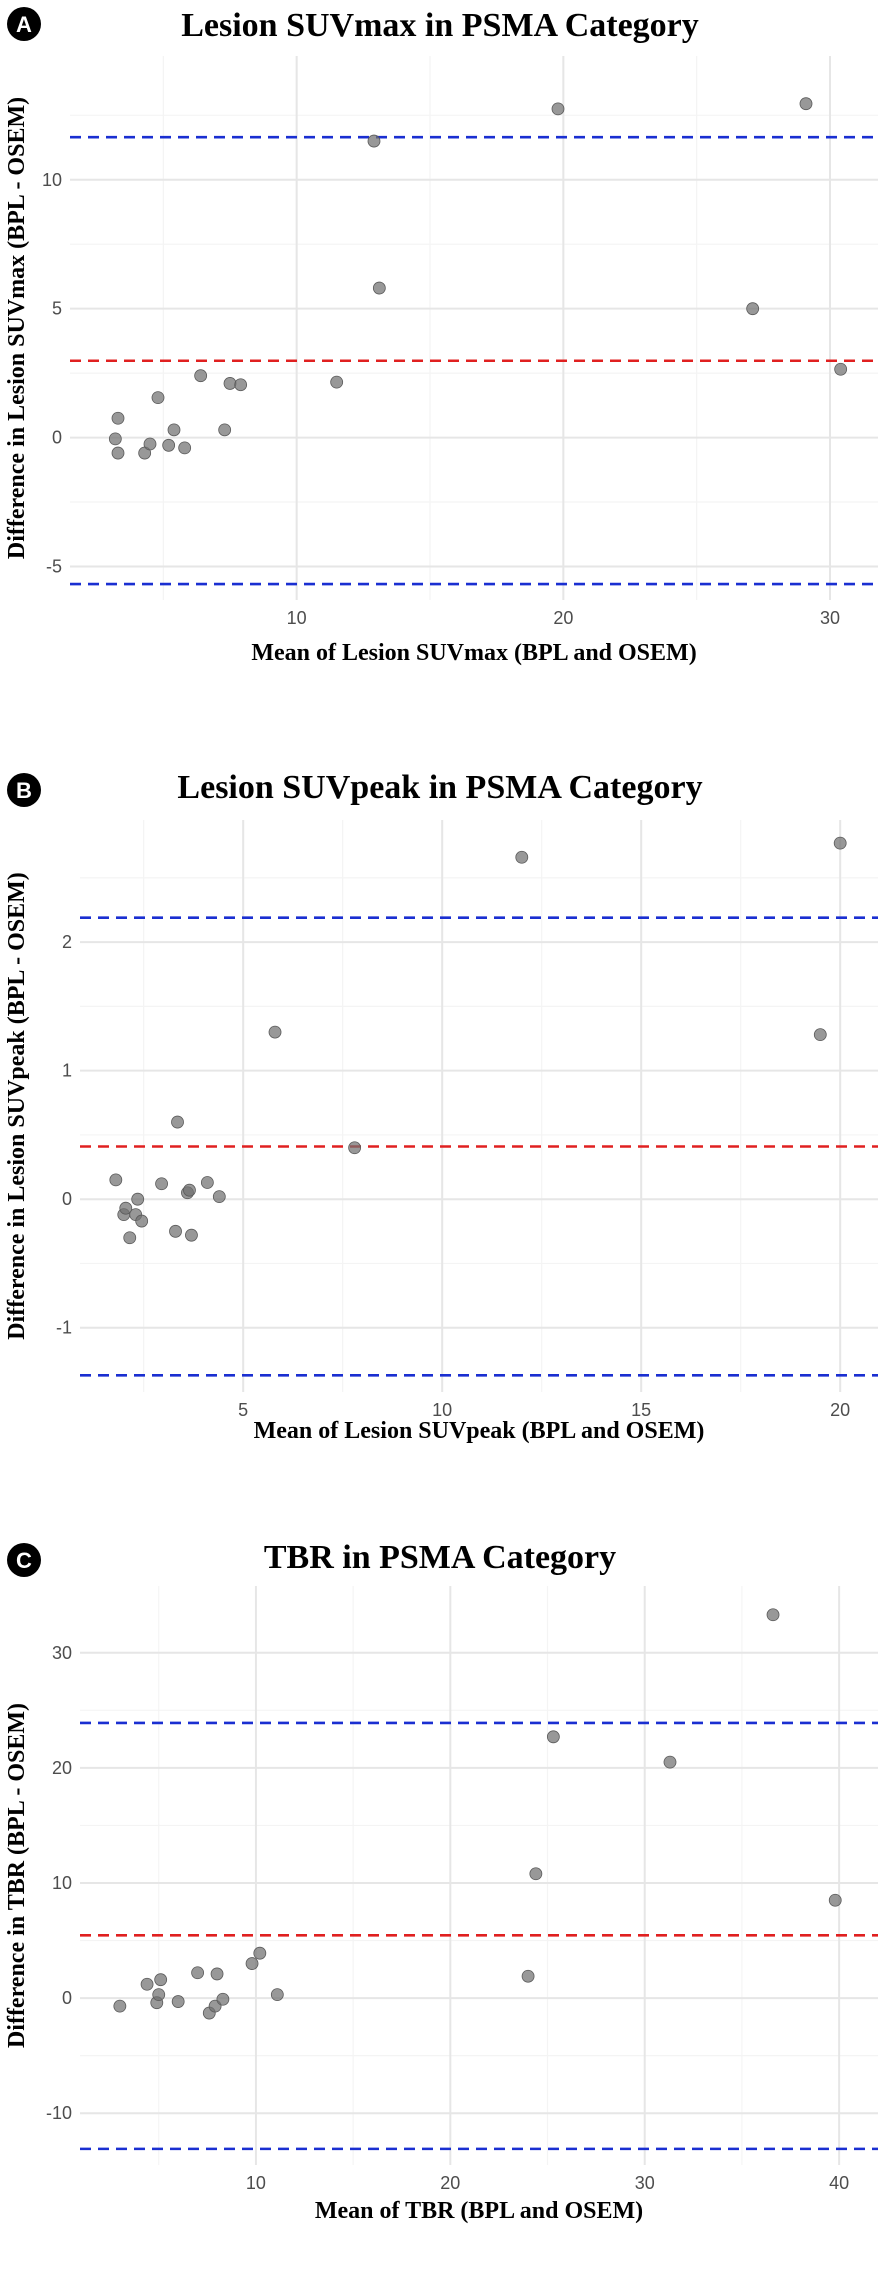 The height and width of the screenshot is (2270, 886). Describe the element at coordinates (64, 1328) in the screenshot. I see `y-tick-label: -1` at that location.